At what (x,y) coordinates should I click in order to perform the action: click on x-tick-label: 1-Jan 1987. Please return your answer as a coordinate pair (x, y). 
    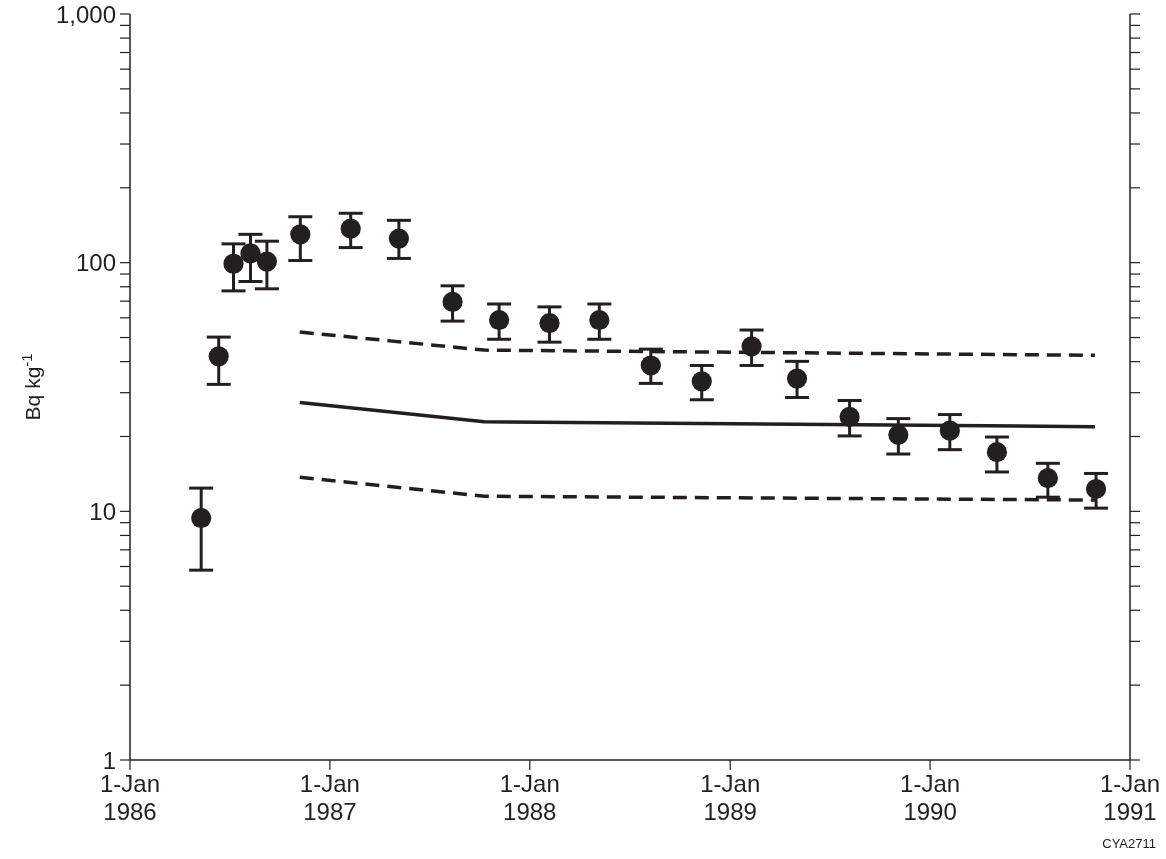
    Looking at the image, I should click on (329, 797).